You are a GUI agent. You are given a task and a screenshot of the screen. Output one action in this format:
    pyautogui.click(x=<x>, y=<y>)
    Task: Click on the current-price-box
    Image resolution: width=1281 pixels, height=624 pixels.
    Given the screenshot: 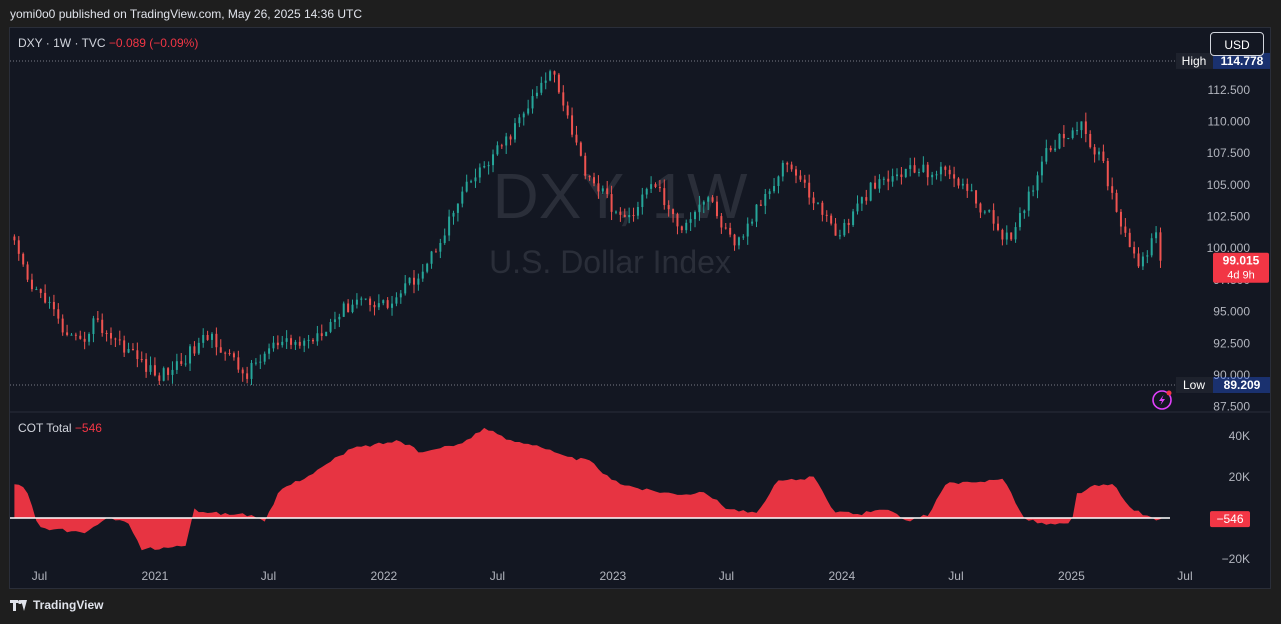 What is the action you would take?
    pyautogui.click(x=1241, y=267)
    